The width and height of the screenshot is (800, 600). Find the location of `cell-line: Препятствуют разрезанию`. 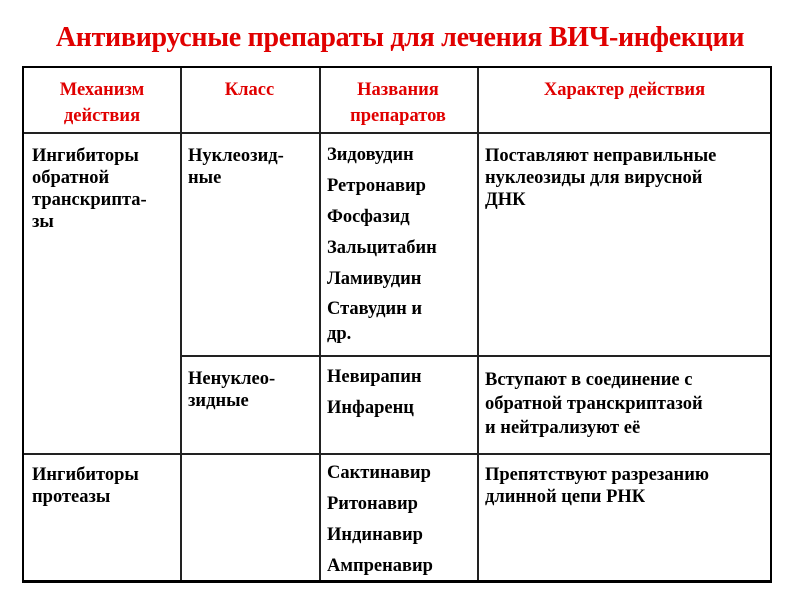

cell-line: Препятствуют разрезанию is located at coordinates (597, 475).